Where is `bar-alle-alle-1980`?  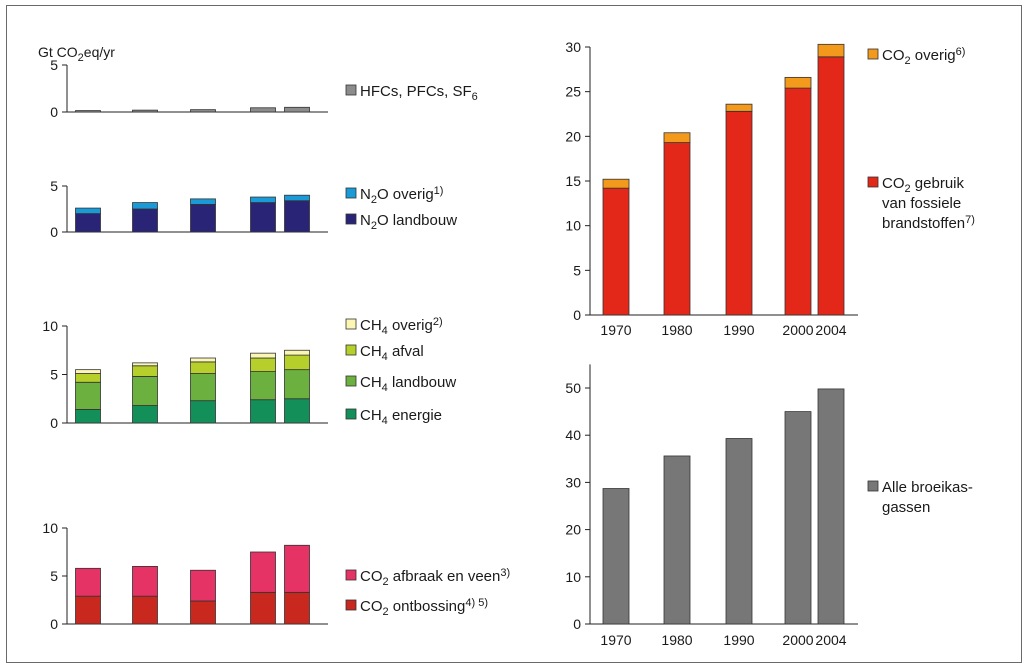
bar-alle-alle-1980 is located at coordinates (677, 540).